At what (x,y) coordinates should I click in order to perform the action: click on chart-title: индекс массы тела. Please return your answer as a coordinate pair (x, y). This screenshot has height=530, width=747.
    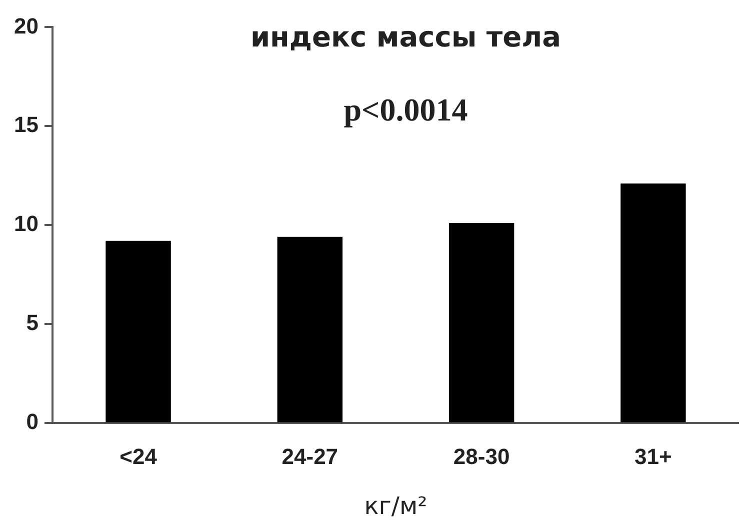
    Looking at the image, I should click on (406, 37).